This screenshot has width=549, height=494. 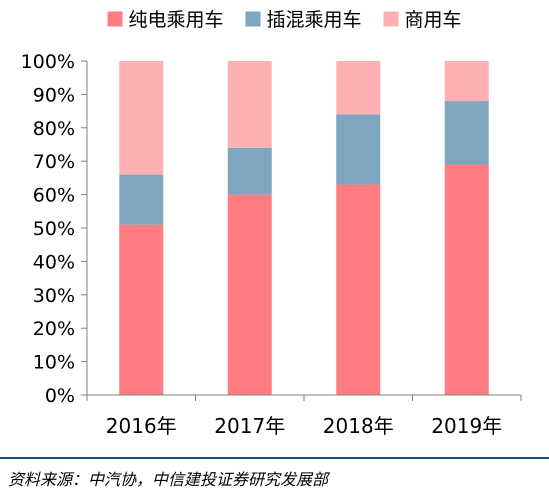 I want to click on y-tick-label: 60%, so click(x=54, y=196).